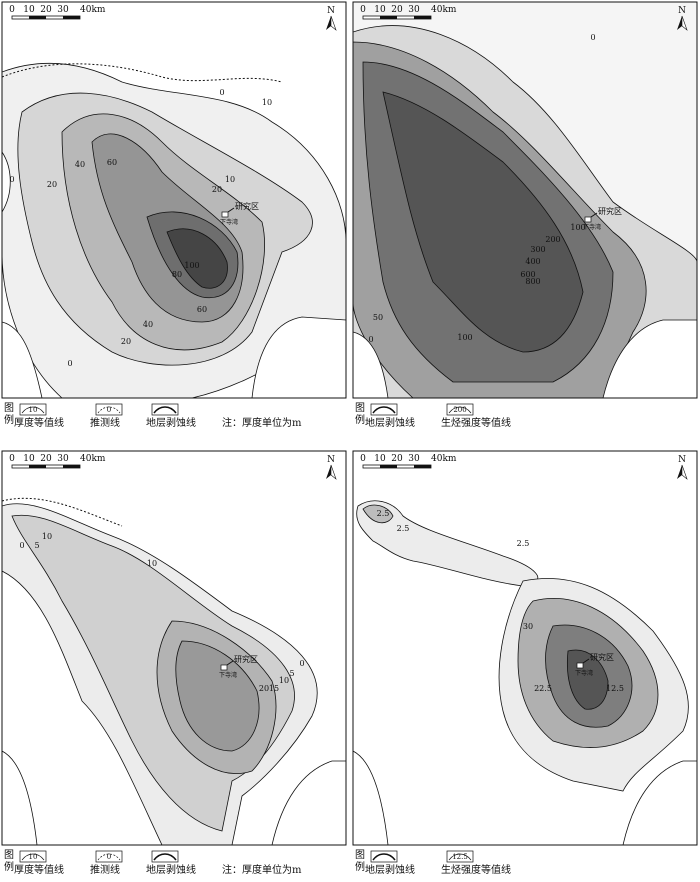  Describe the element at coordinates (383, 513) in the screenshot. I see `contour-label: 2.5` at that location.